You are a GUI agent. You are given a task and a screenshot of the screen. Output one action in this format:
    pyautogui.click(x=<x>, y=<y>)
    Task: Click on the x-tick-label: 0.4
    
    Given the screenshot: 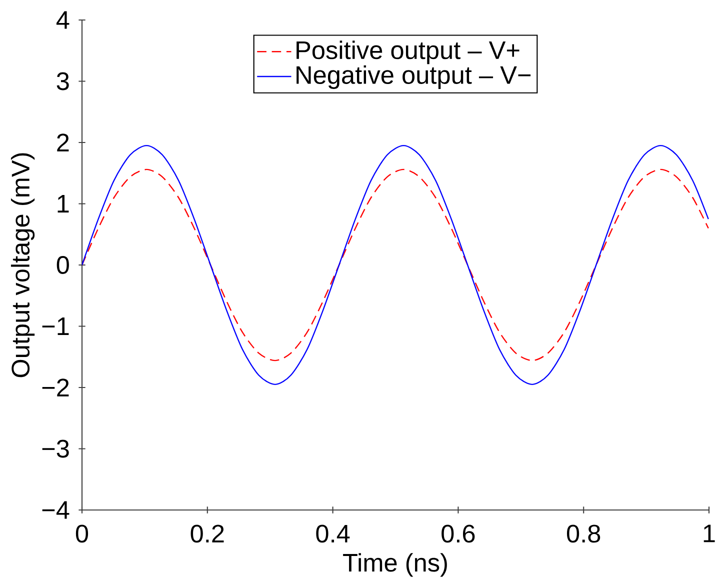 What is the action you would take?
    pyautogui.click(x=333, y=533)
    